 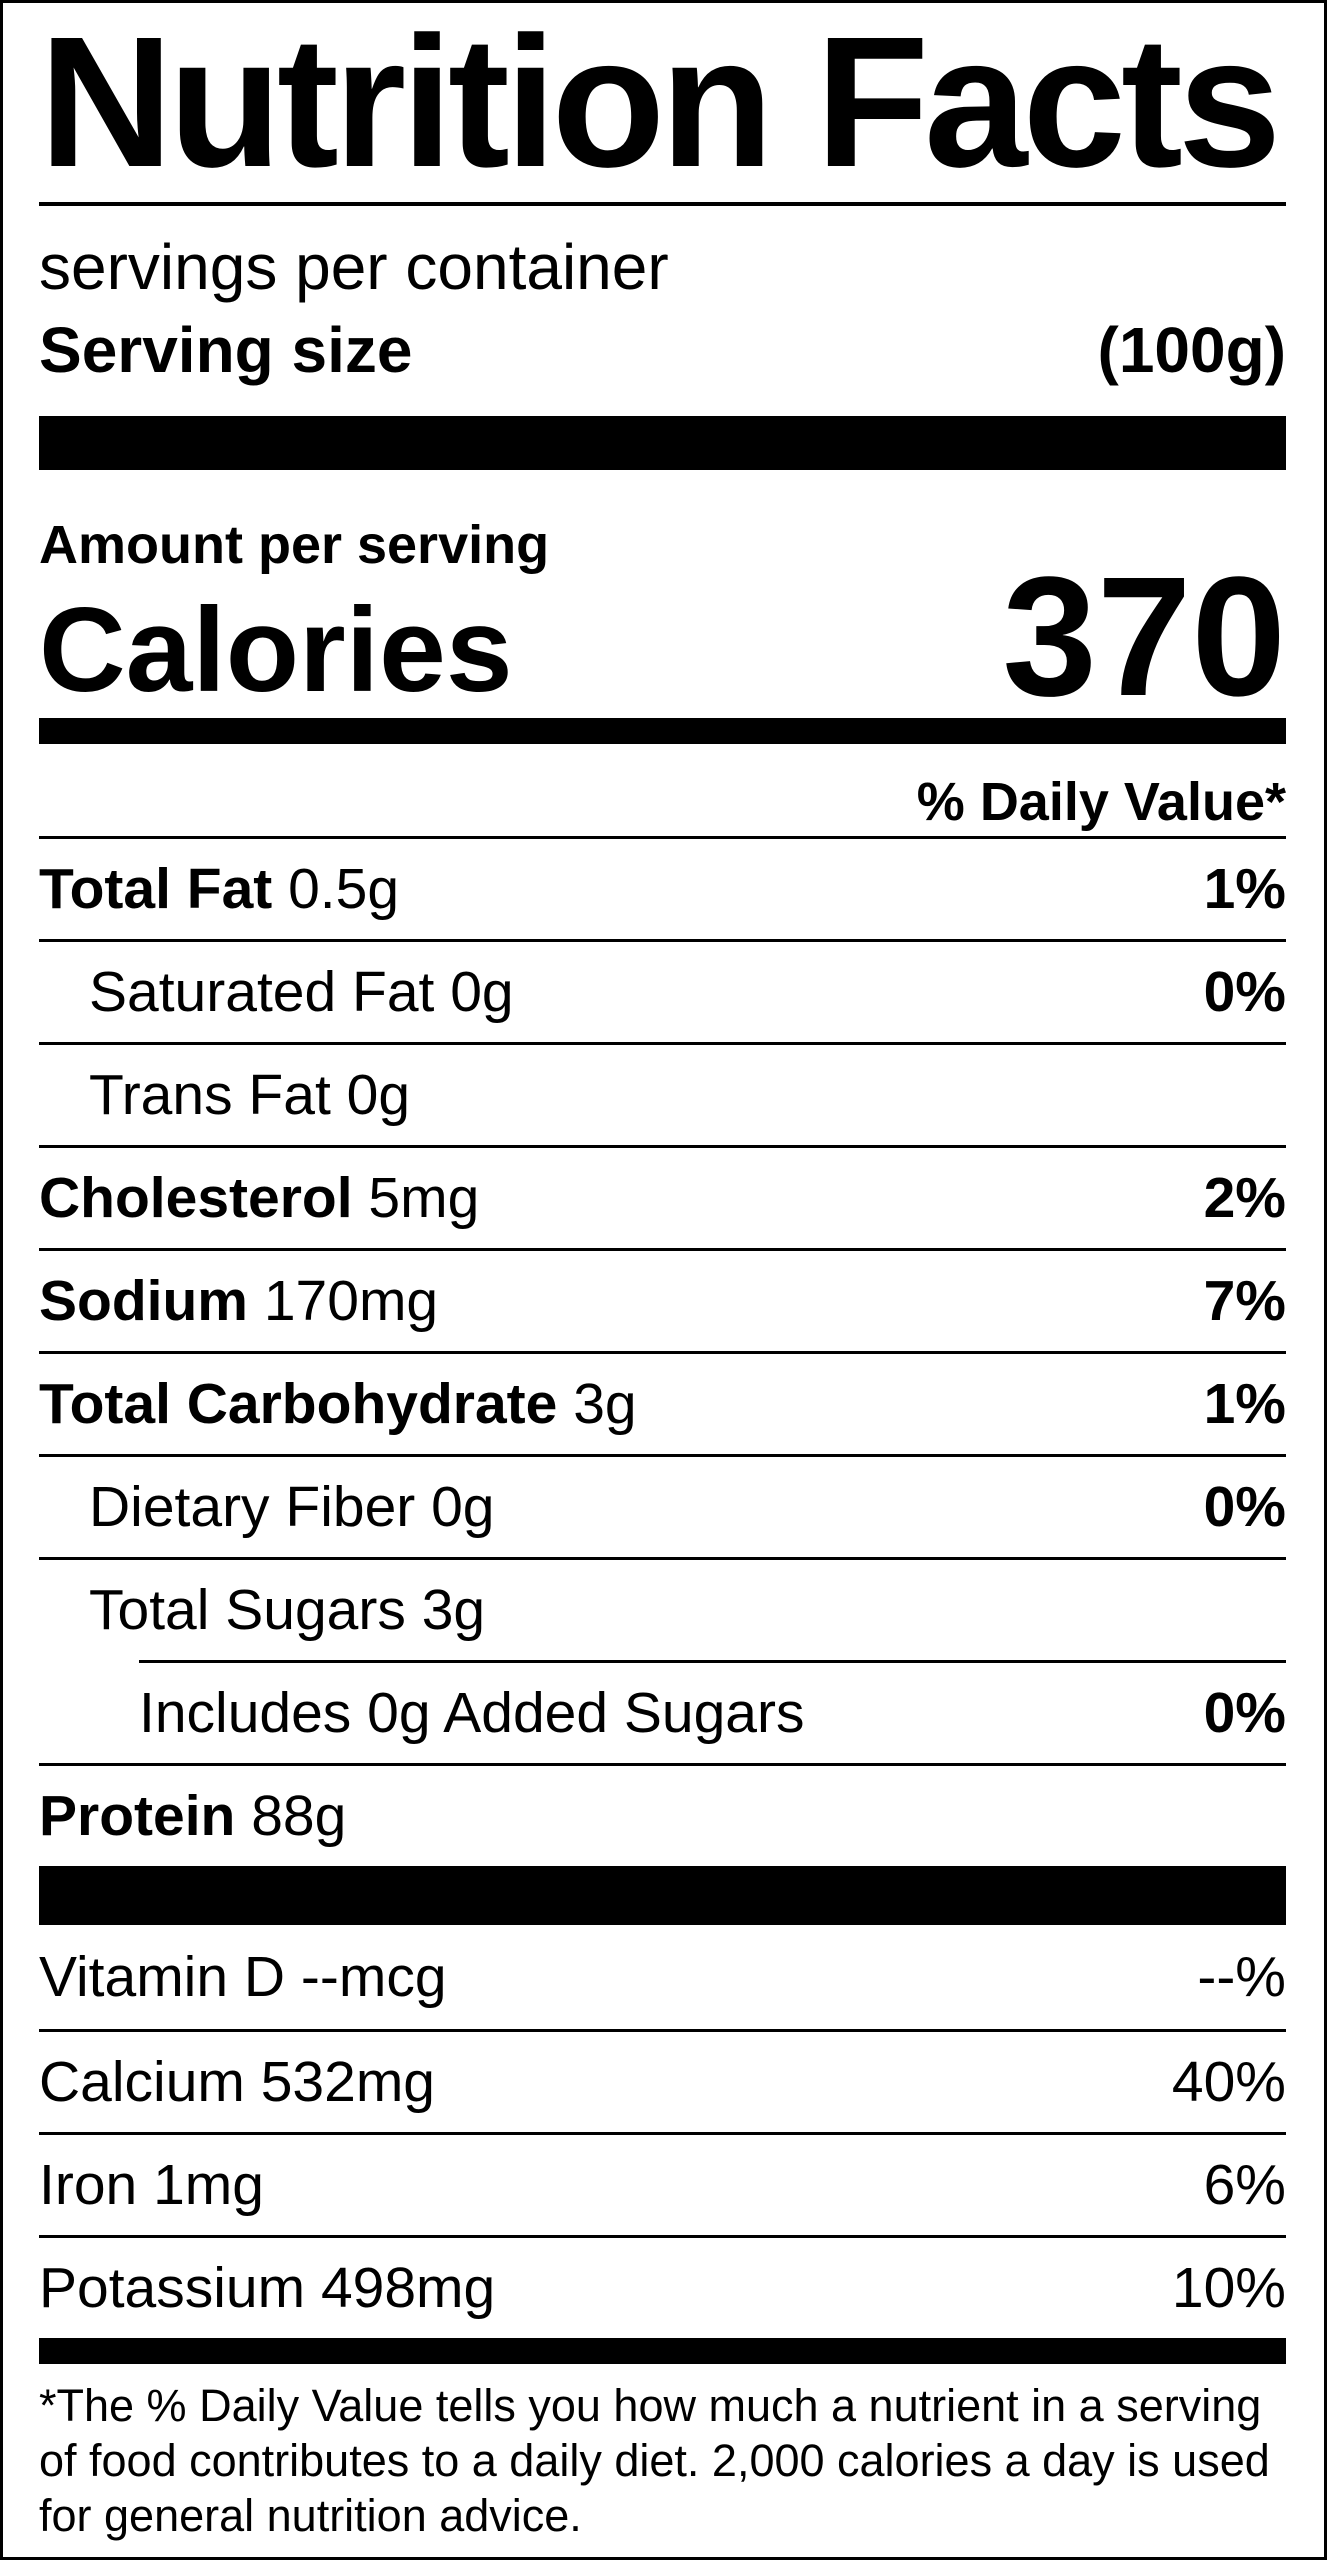 What do you see at coordinates (348, 2082) in the screenshot?
I see `vitamin-amount: 532mg` at bounding box center [348, 2082].